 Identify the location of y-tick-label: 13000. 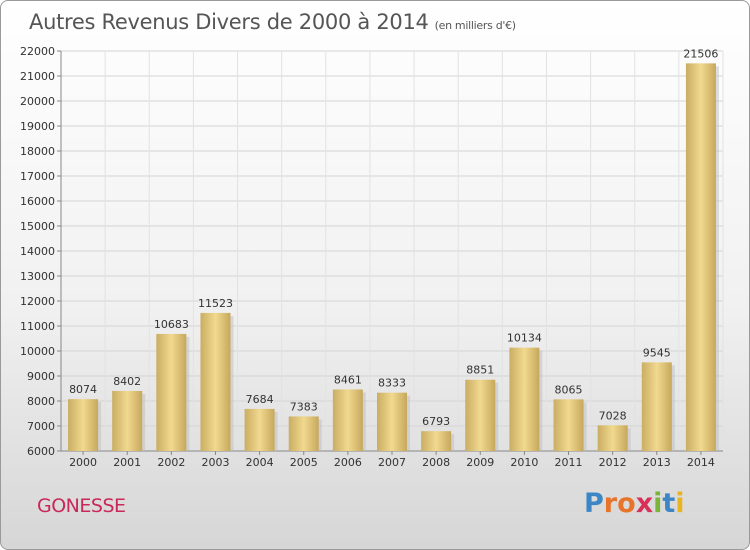
(37, 276).